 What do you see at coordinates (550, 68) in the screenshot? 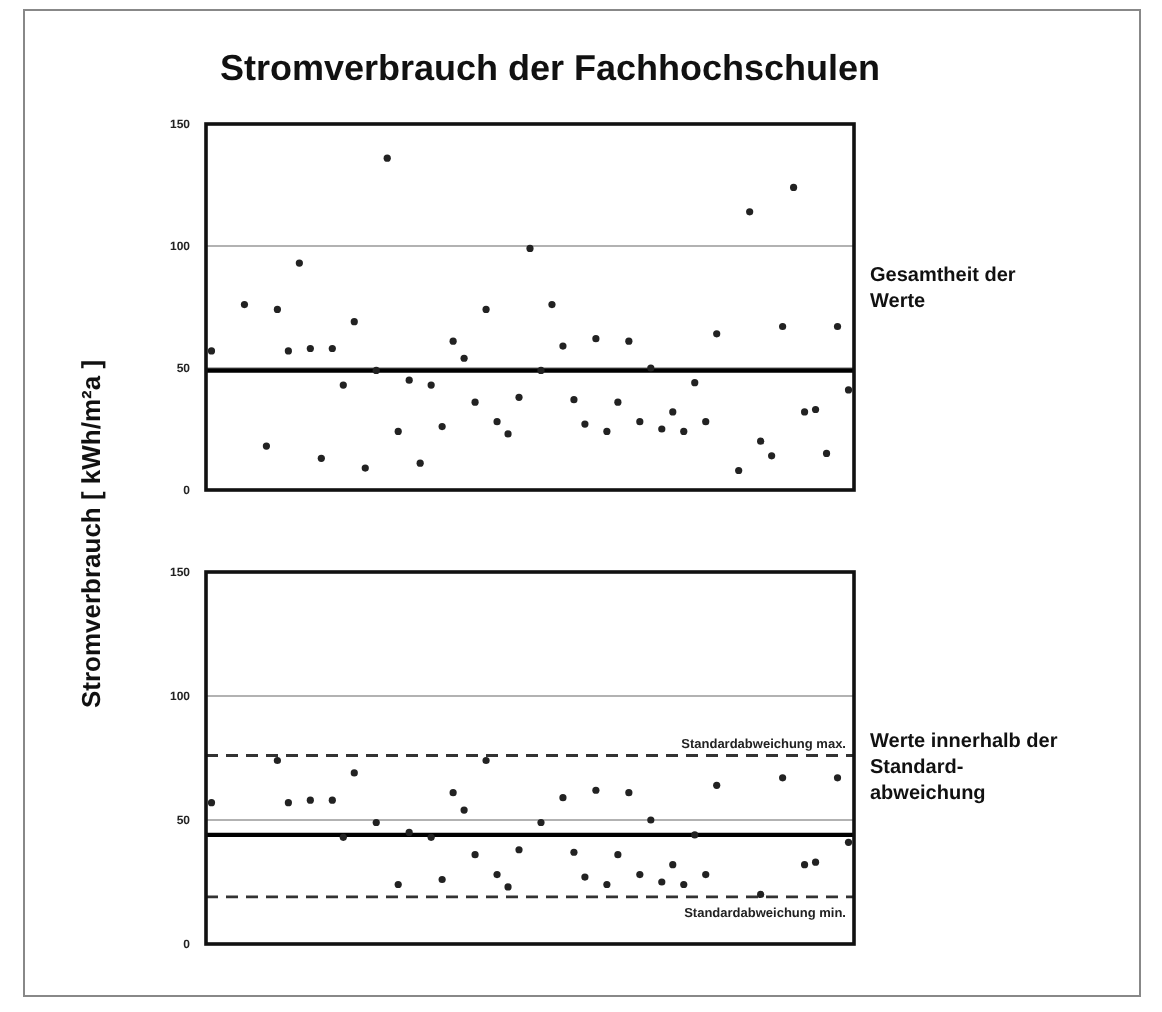
I see `chart-title: Stromverbrauch der Fachhochschulen` at bounding box center [550, 68].